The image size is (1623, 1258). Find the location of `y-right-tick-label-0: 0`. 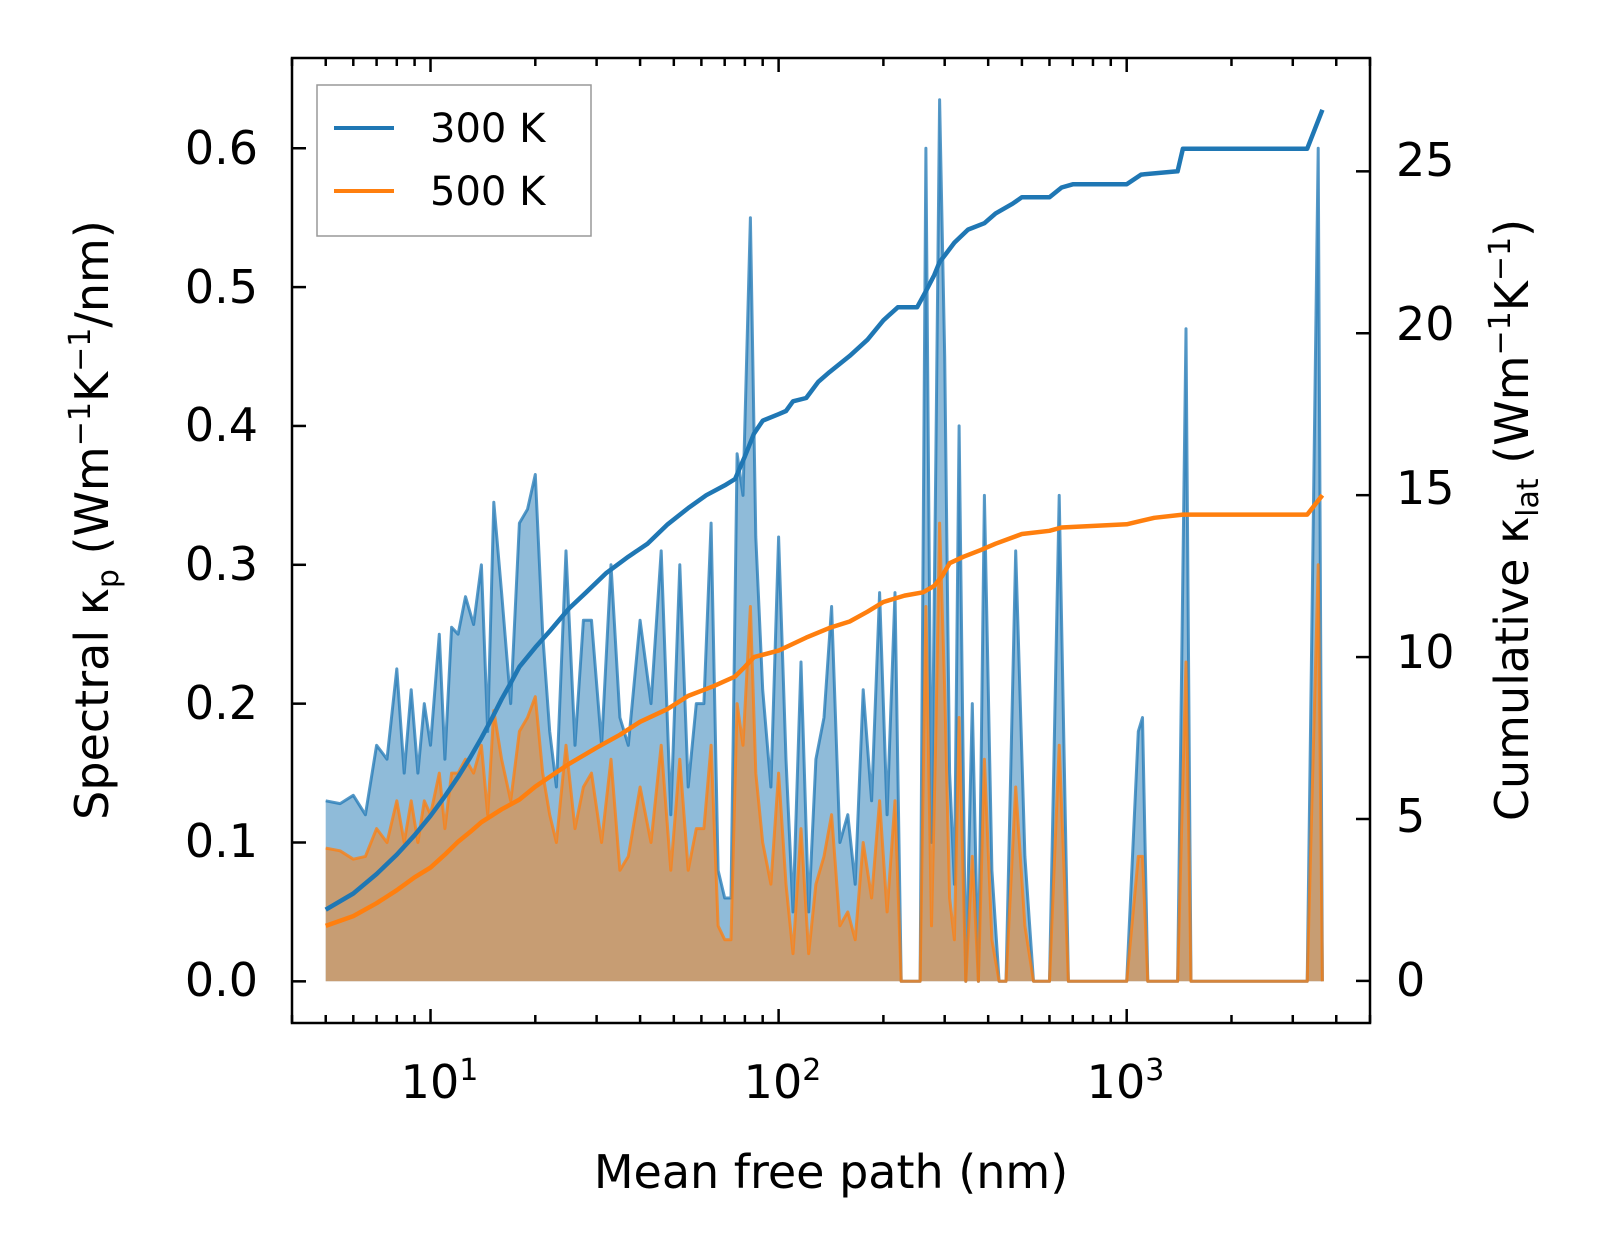

y-right-tick-label-0: 0 is located at coordinates (1410, 980).